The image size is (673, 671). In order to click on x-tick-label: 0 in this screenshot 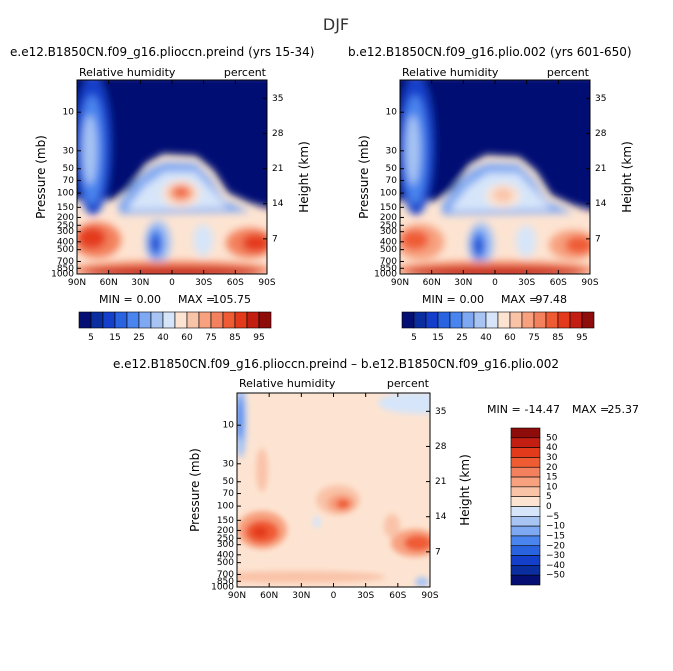, I will do `click(334, 596)`.